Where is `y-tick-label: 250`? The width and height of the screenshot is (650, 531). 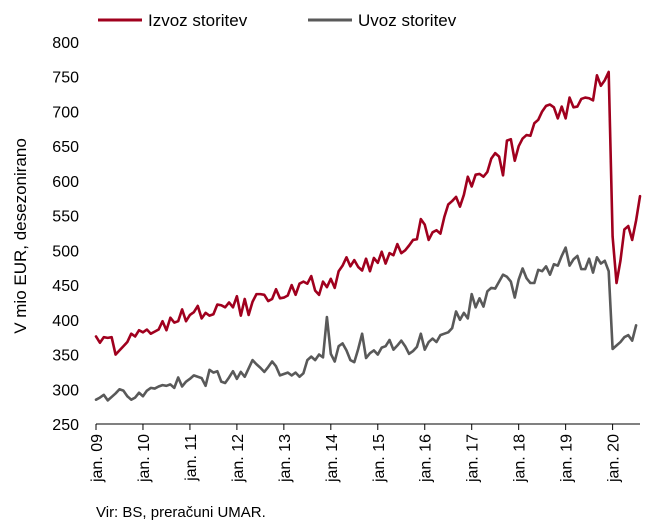 y-tick-label: 250 is located at coordinates (65, 425).